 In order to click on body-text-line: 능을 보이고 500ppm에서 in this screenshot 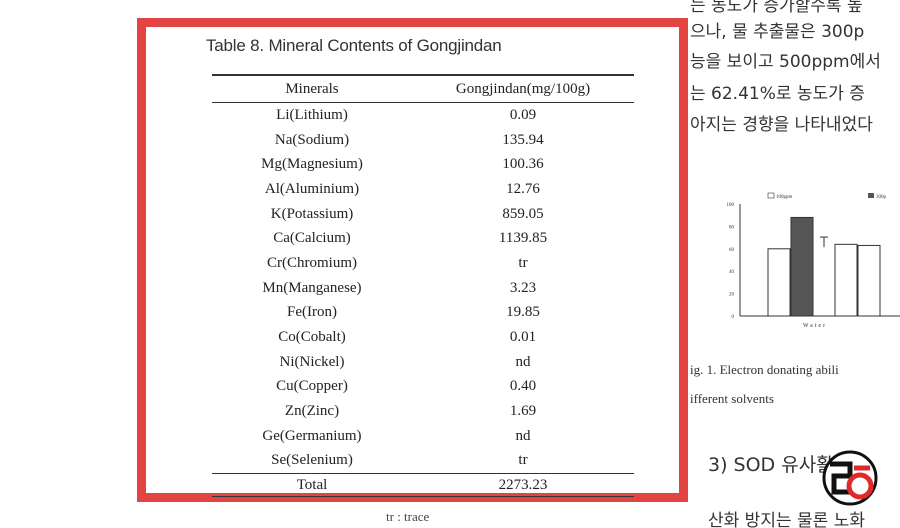, I will do `click(785, 62)`.